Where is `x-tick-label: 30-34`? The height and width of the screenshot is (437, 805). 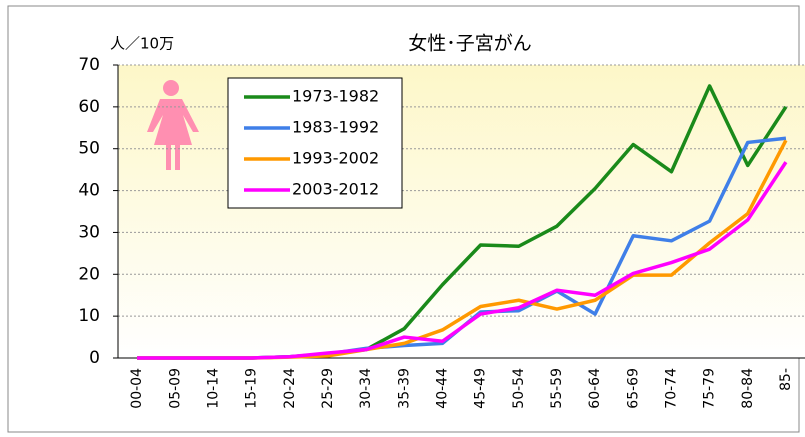 x-tick-label: 30-34 is located at coordinates (366, 388).